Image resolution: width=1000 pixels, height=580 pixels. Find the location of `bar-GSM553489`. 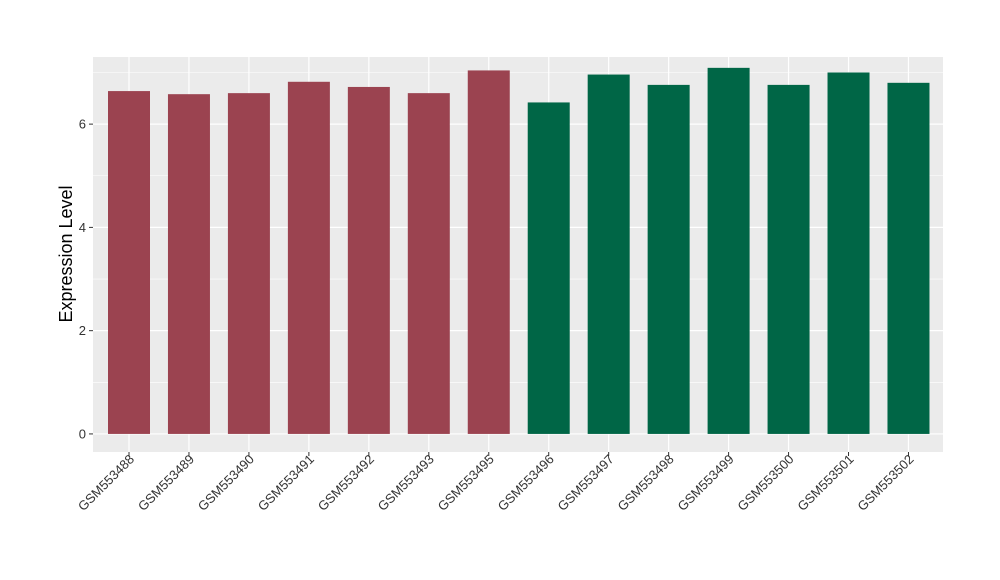

bar-GSM553489 is located at coordinates (188, 264).